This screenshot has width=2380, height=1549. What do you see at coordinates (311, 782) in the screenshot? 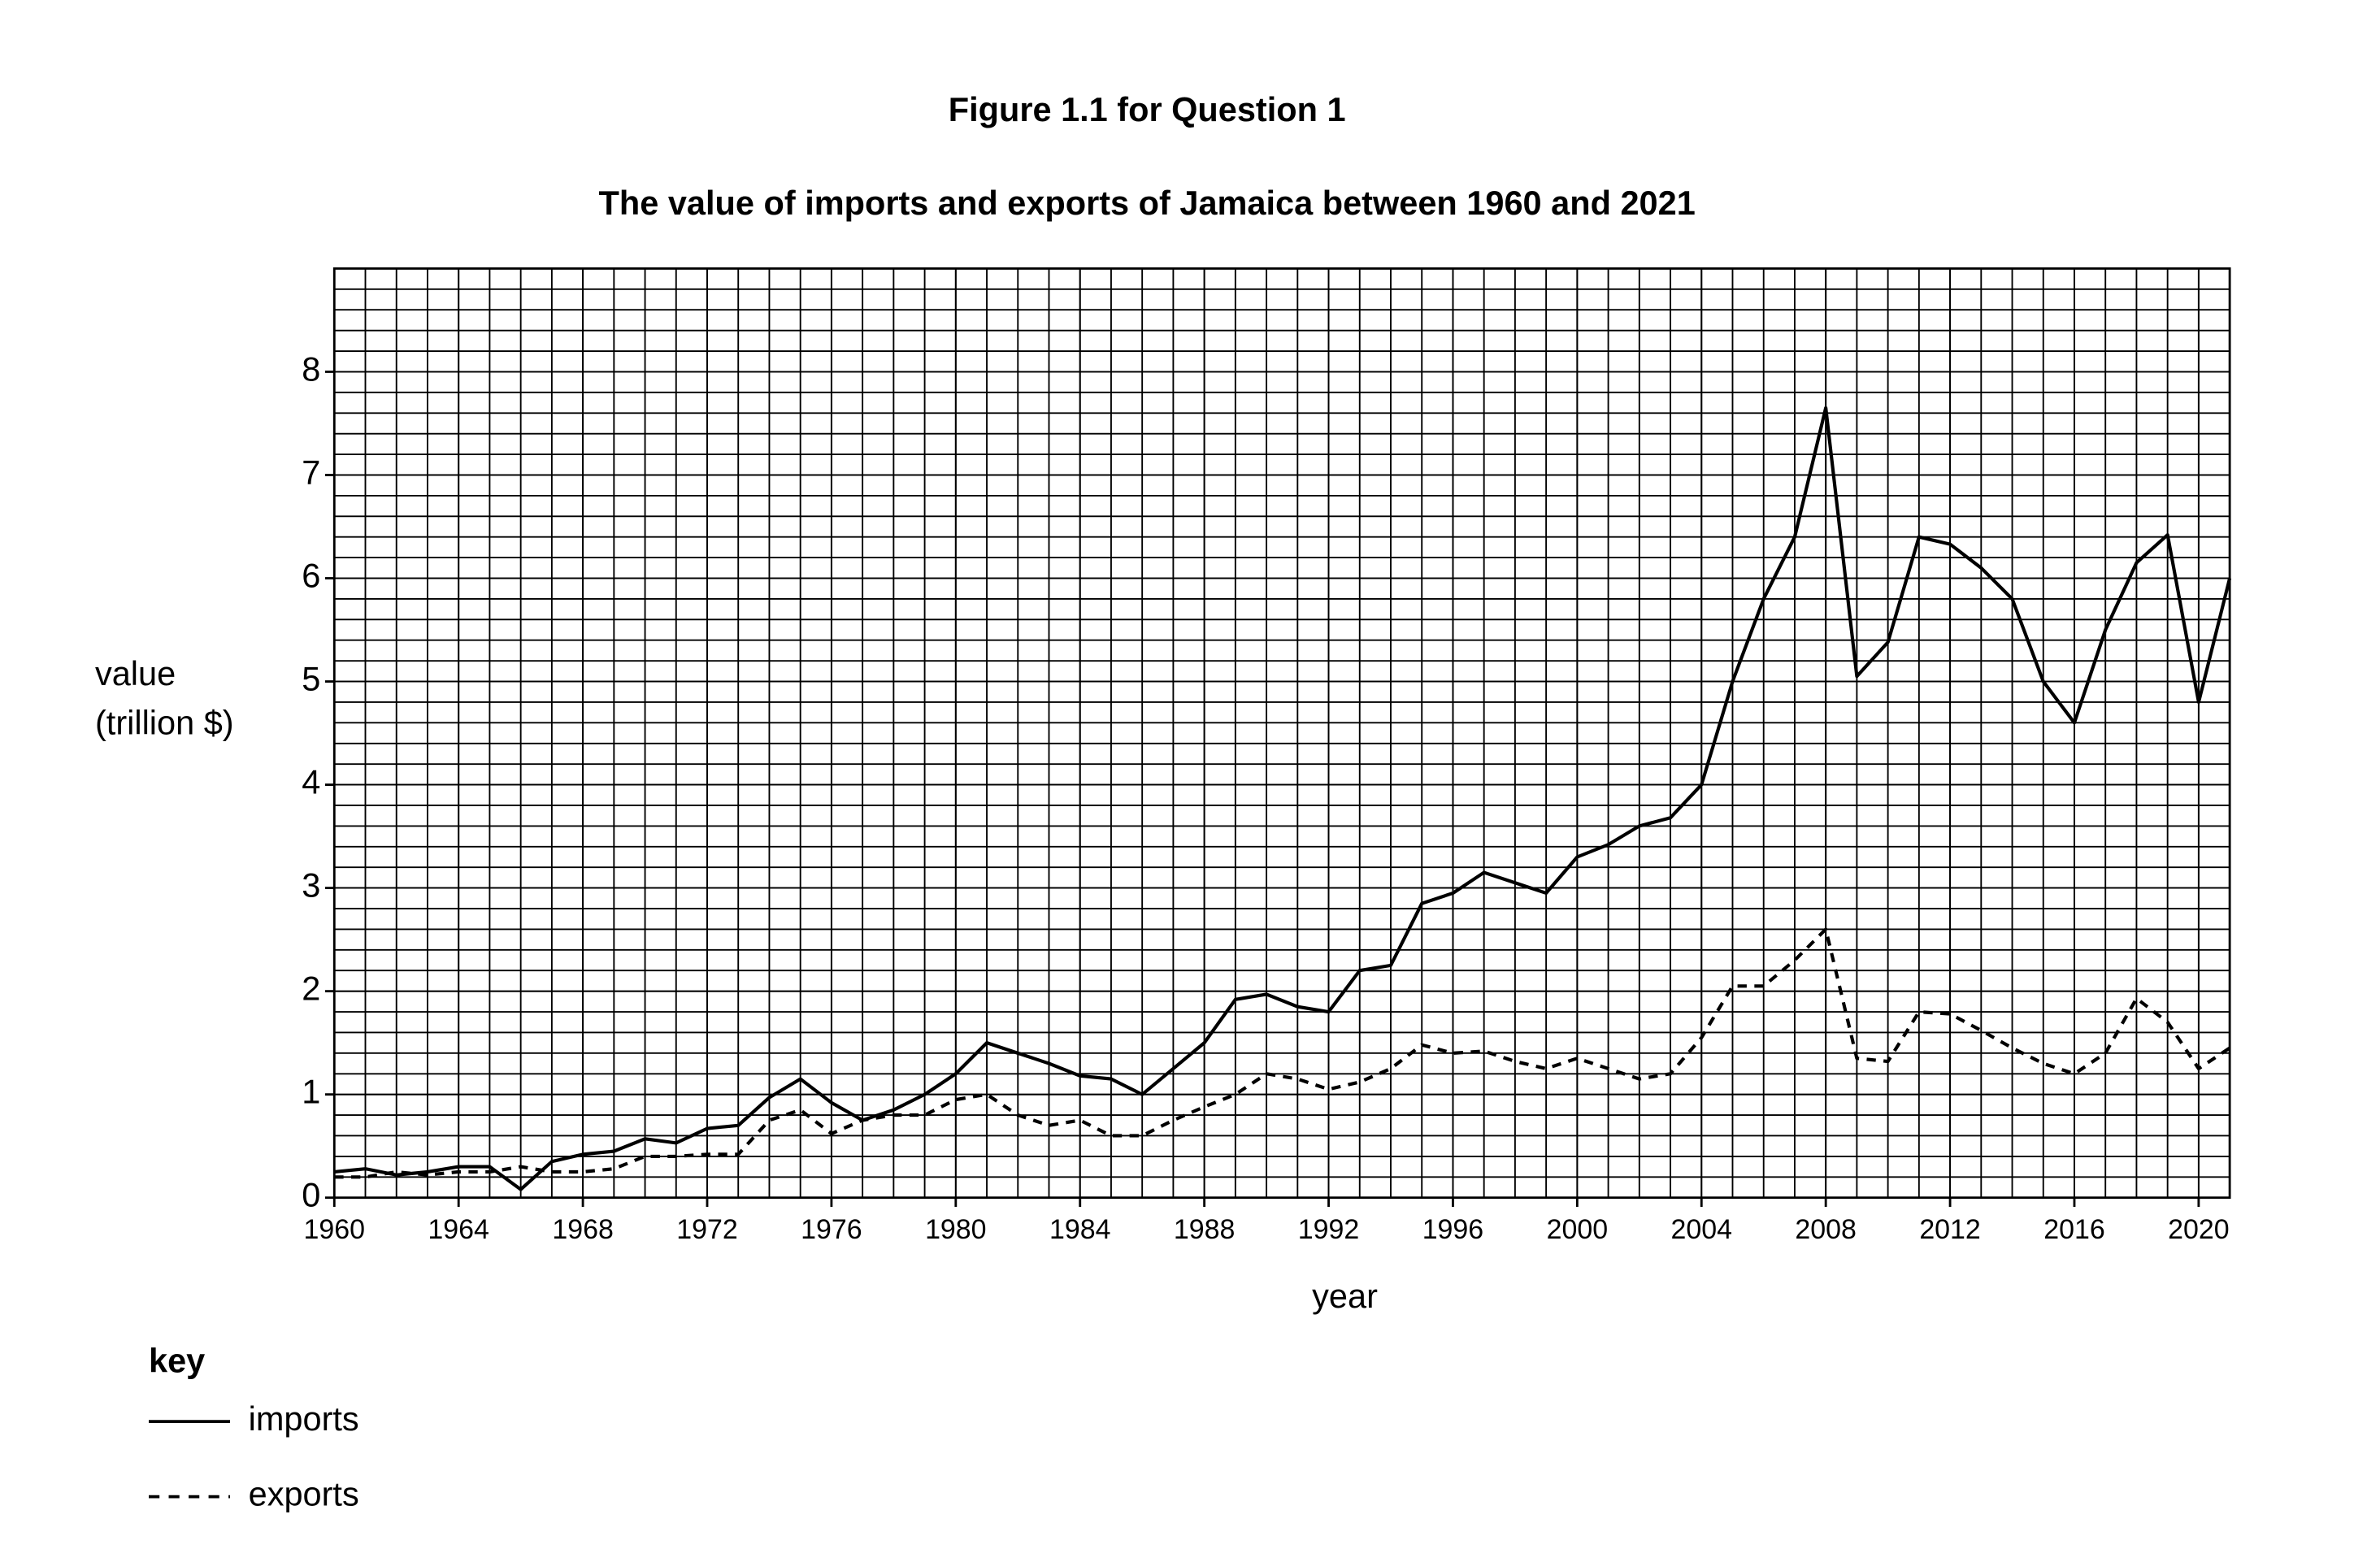
I see `y-tick-label: 4` at bounding box center [311, 782].